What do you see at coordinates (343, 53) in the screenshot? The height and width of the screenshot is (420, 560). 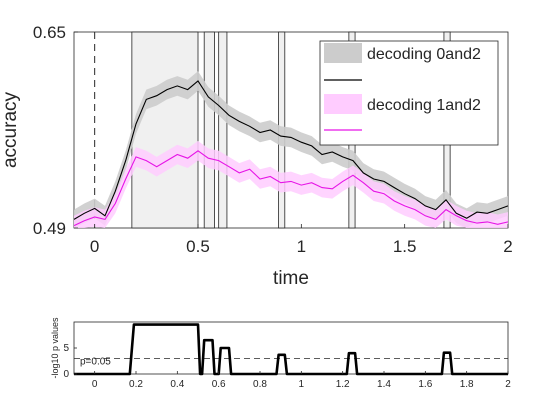 I see `legend-swatch-decoding-0and2` at bounding box center [343, 53].